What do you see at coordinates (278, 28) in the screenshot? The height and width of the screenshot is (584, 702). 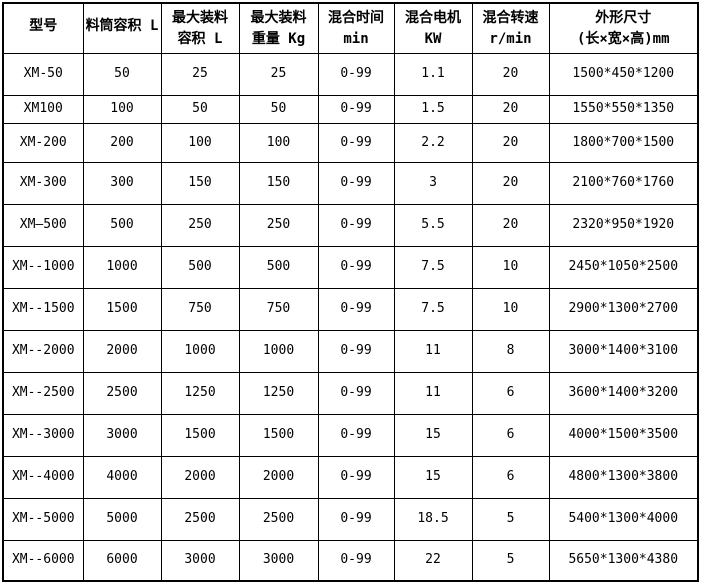 I see `header-cell-max-load-weight: 最大装料 重量 Kg` at bounding box center [278, 28].